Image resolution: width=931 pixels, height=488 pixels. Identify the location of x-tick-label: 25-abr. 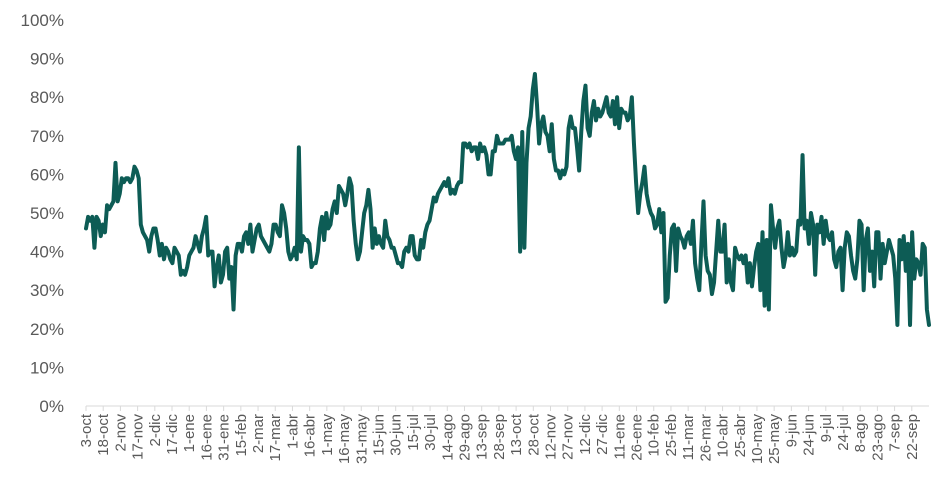
(740, 435).